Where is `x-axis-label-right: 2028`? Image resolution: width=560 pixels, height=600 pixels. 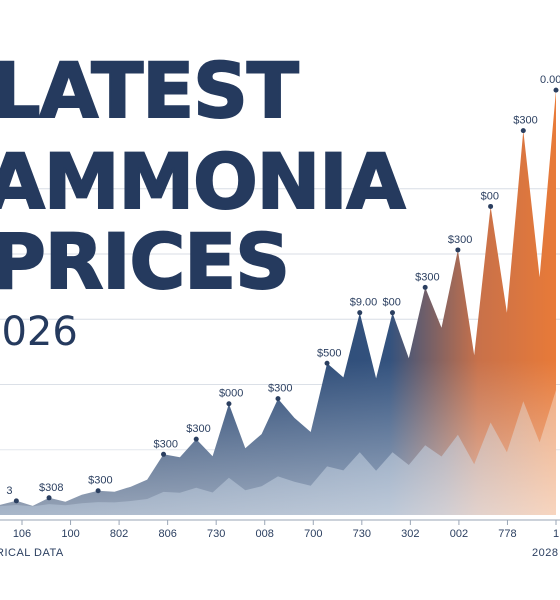 x-axis-label-right: 2028 is located at coordinates (545, 553).